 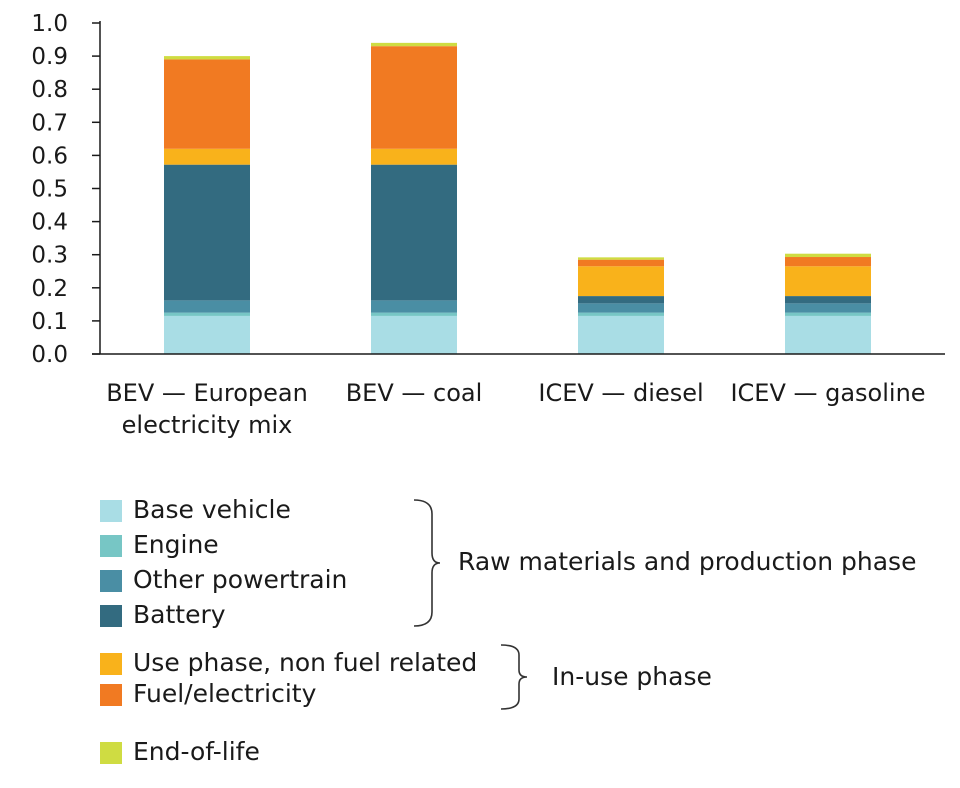 I want to click on y-tick-label: 0.9, so click(x=49, y=57).